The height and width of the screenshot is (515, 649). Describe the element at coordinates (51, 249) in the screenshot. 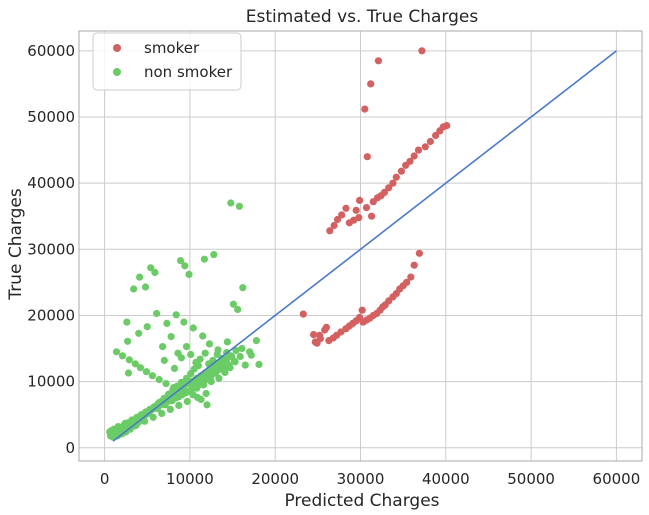

I see `y-tick-label: 30000` at that location.